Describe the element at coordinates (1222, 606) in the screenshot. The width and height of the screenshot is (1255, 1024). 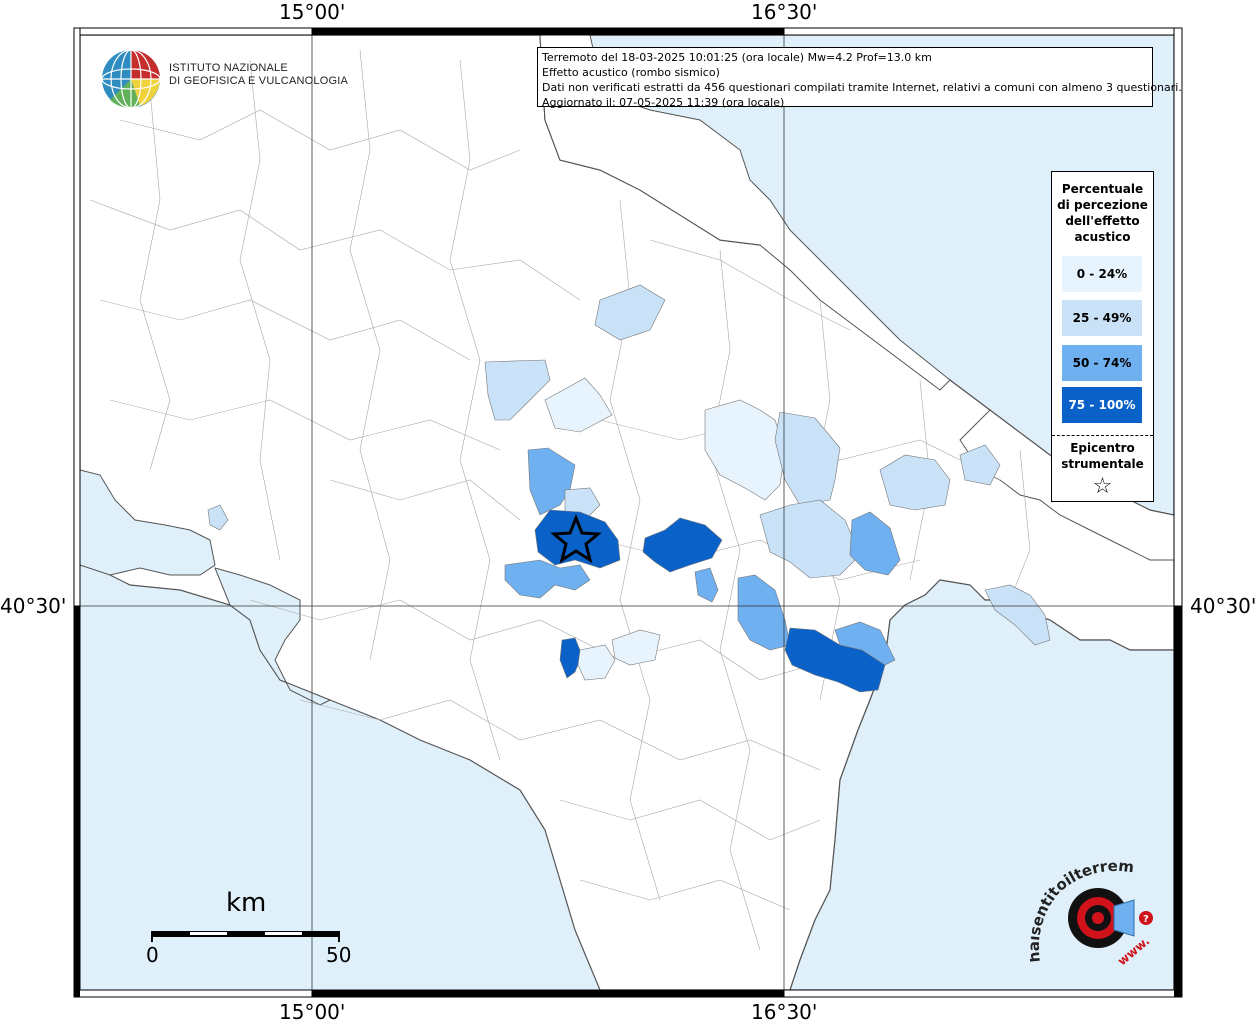
I see `right-tick-40-30: 40°30'` at that location.